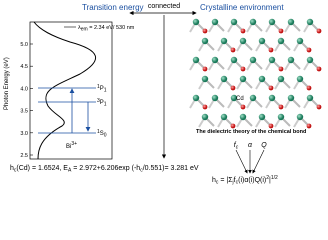 The image size is (328, 240). I want to click on y-tick-label: 3.0, so click(24, 134).